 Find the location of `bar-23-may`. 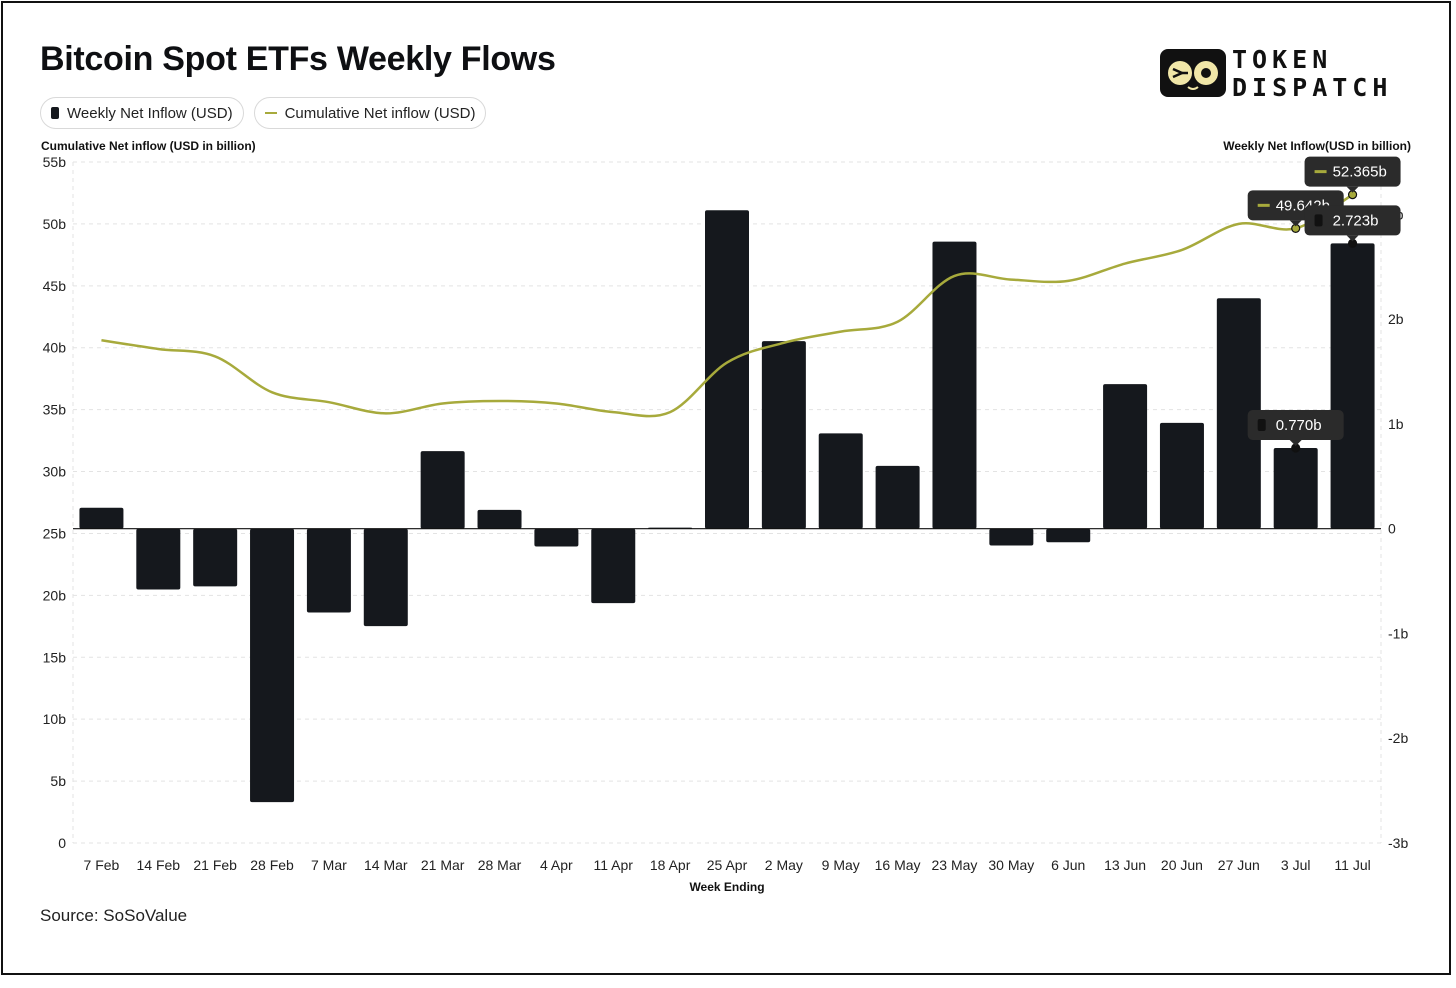

bar-23-may is located at coordinates (954, 385).